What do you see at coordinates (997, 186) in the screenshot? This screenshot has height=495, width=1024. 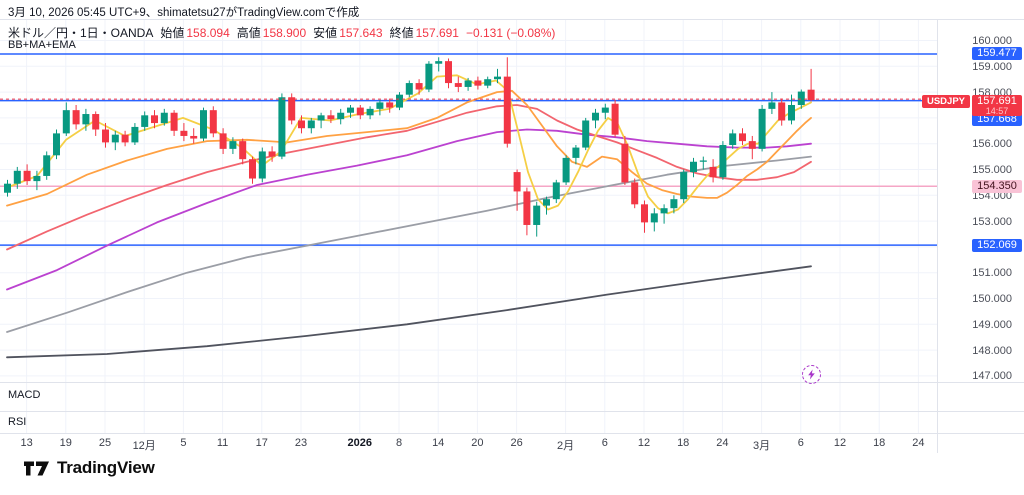 I see `price-level-label: 154.350` at bounding box center [997, 186].